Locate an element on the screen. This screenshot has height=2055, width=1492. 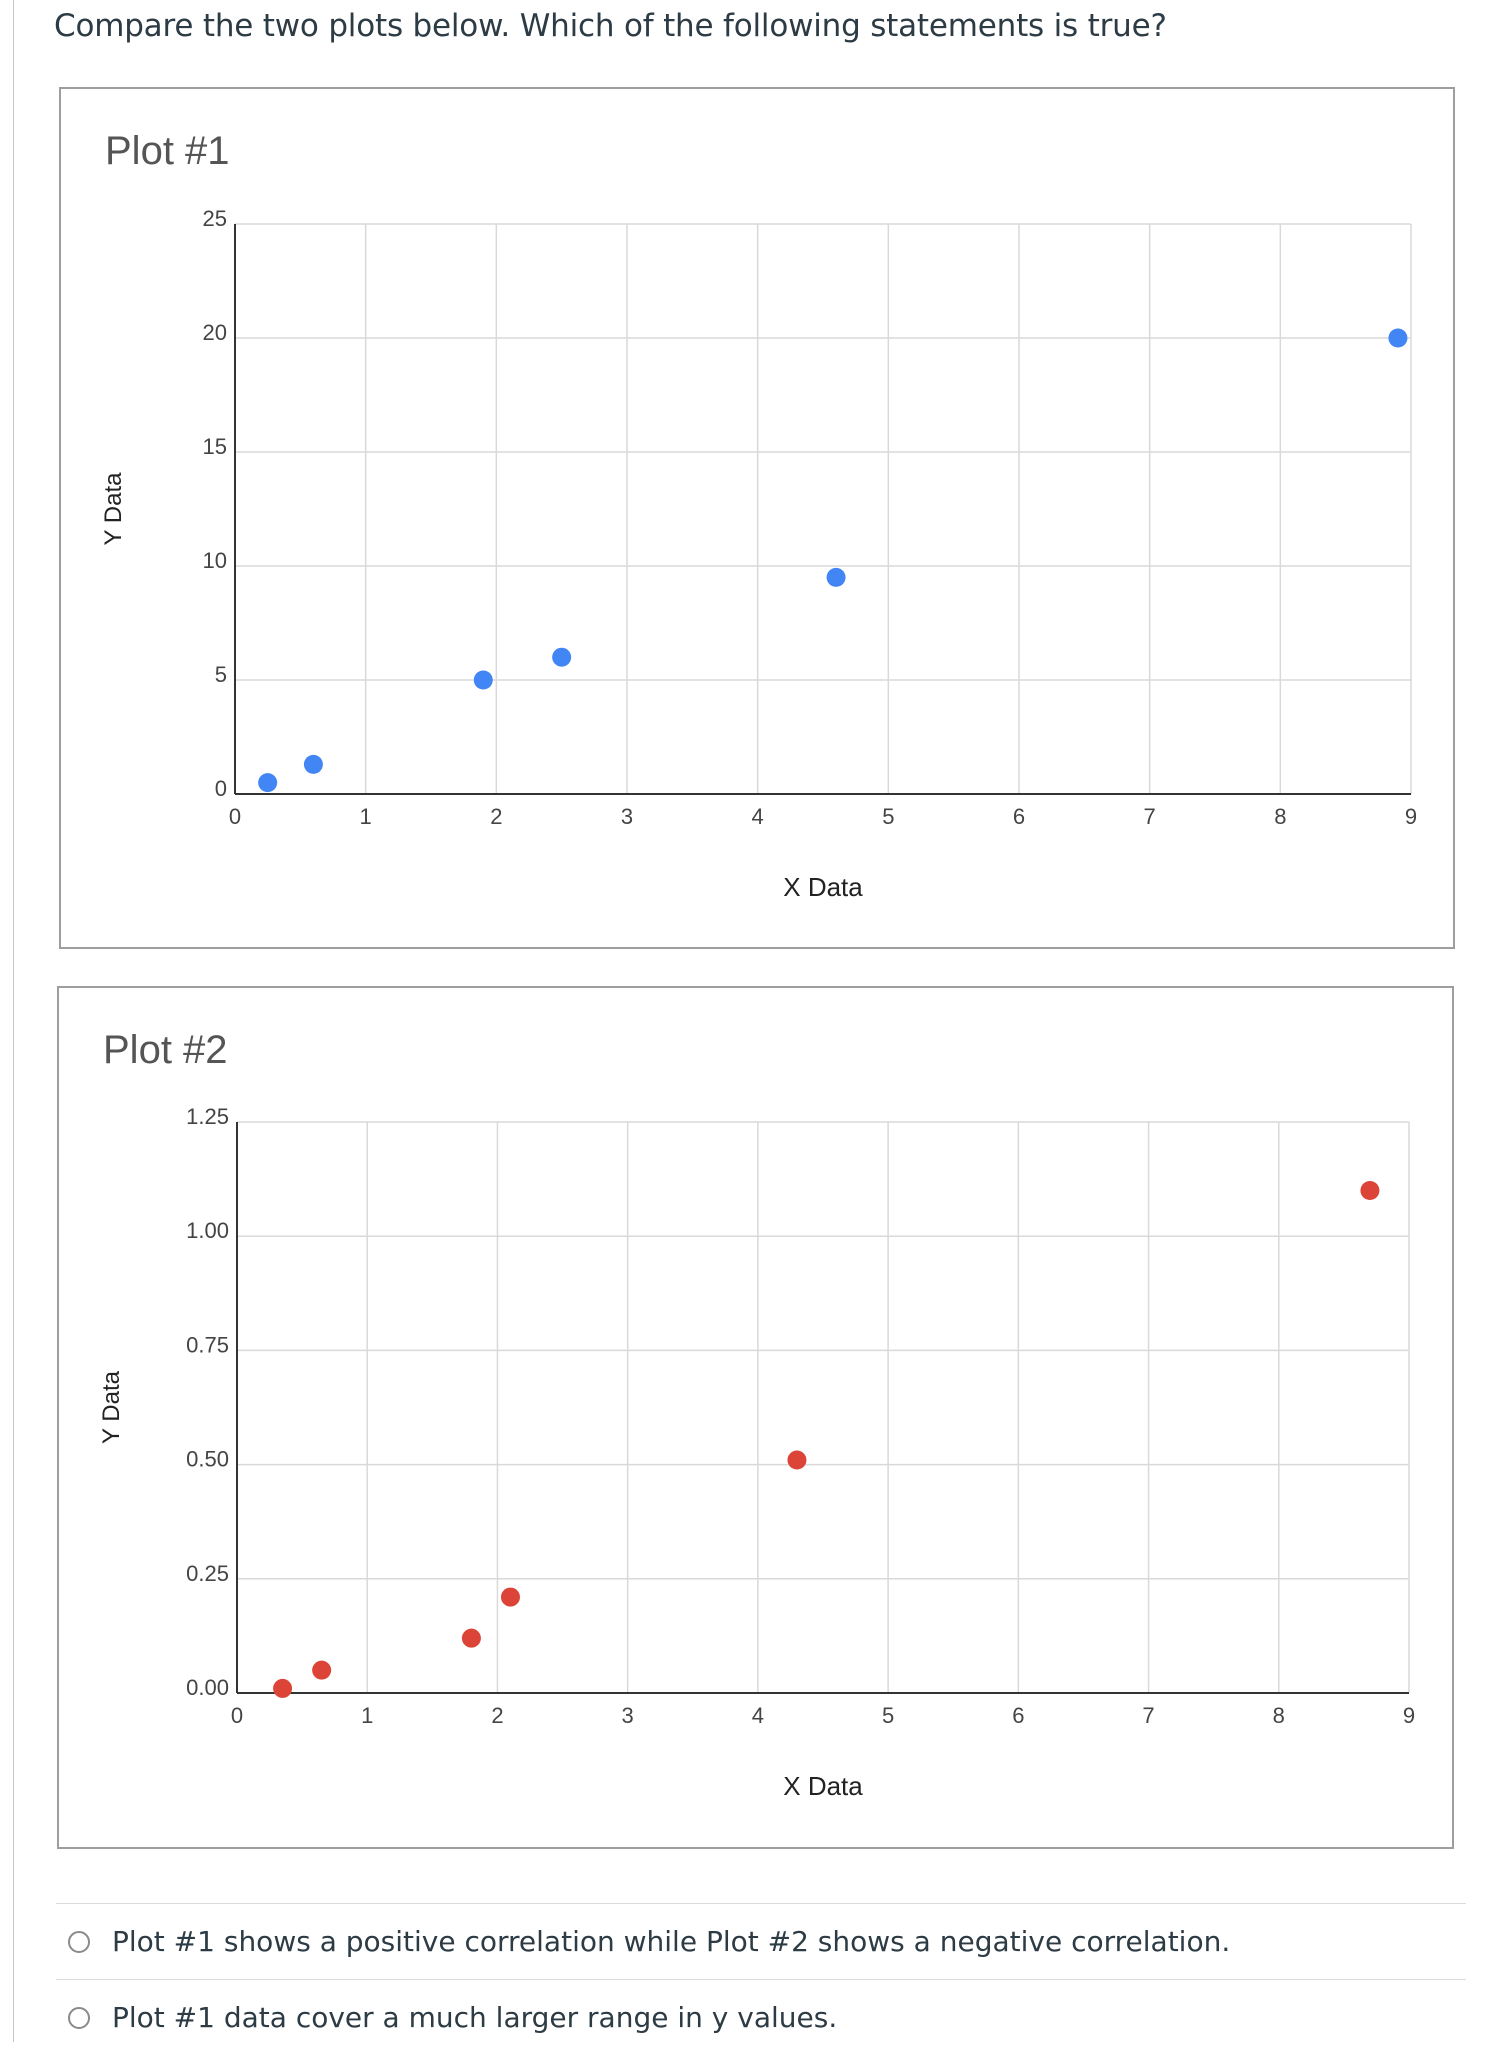
plot-1-y-tick-label: 25 is located at coordinates (215, 218).